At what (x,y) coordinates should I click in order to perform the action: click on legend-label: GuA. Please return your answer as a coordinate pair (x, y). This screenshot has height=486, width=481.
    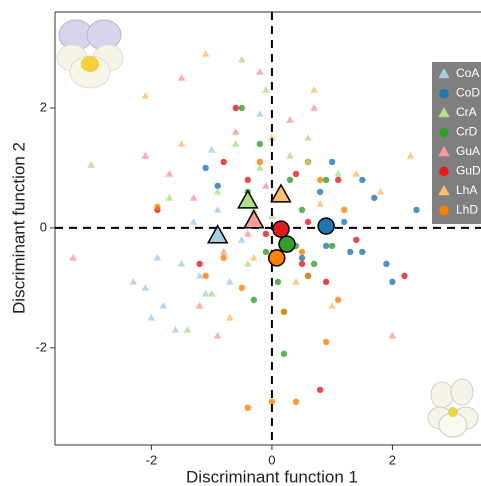
    Looking at the image, I should click on (468, 151).